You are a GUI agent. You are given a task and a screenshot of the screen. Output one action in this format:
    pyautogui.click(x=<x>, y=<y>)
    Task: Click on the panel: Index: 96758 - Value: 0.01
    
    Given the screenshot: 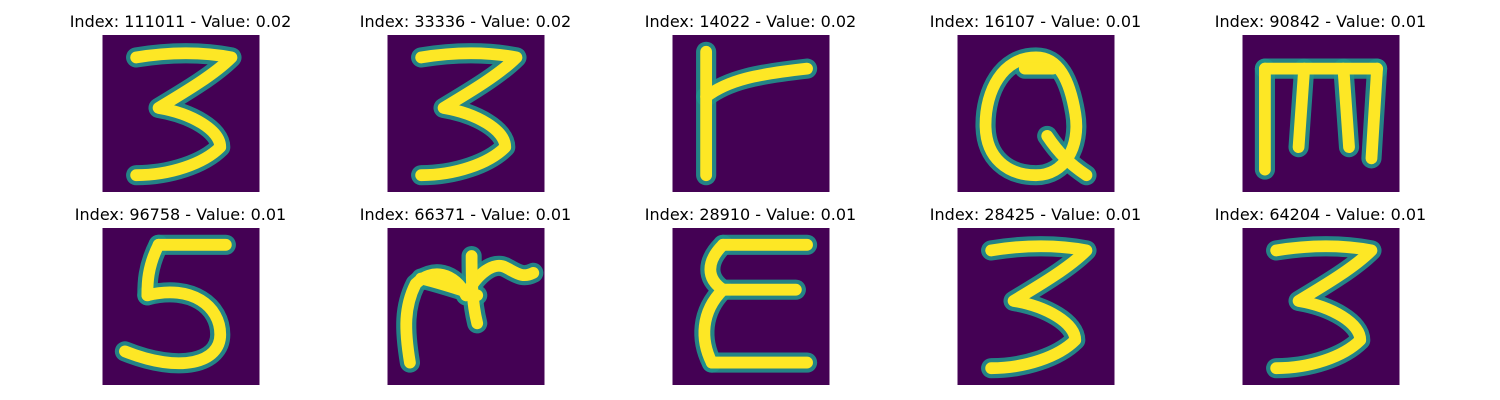 What is the action you would take?
    pyautogui.click(x=180, y=289)
    